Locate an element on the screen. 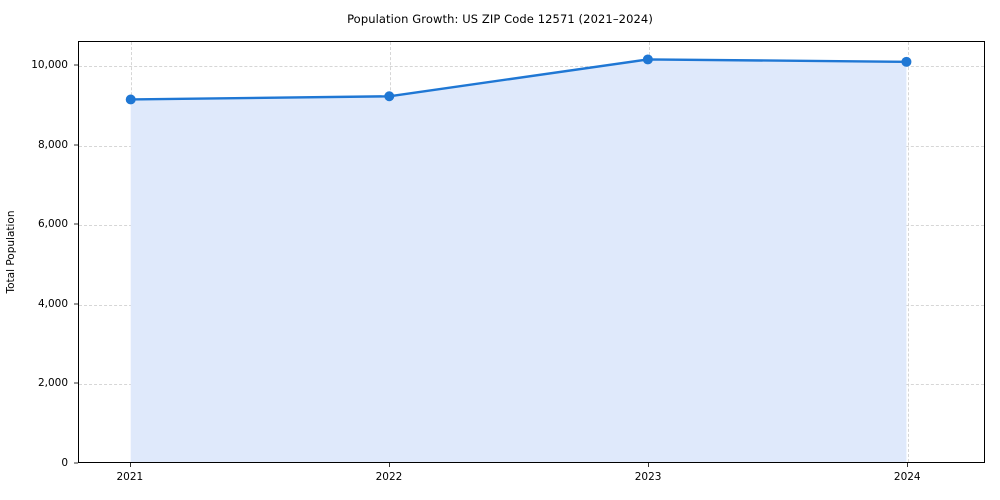 Image resolution: width=1000 pixels, height=500 pixels. y-tick-label: 6,000 is located at coordinates (52, 224).